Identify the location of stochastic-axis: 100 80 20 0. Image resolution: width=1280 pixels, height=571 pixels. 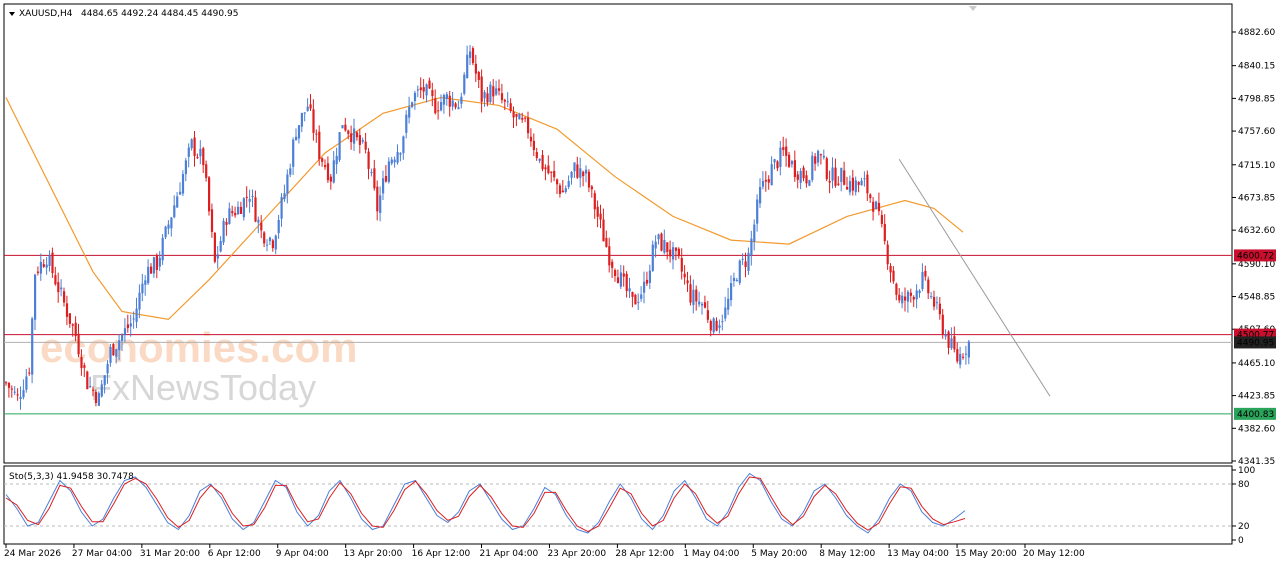
(1243, 506).